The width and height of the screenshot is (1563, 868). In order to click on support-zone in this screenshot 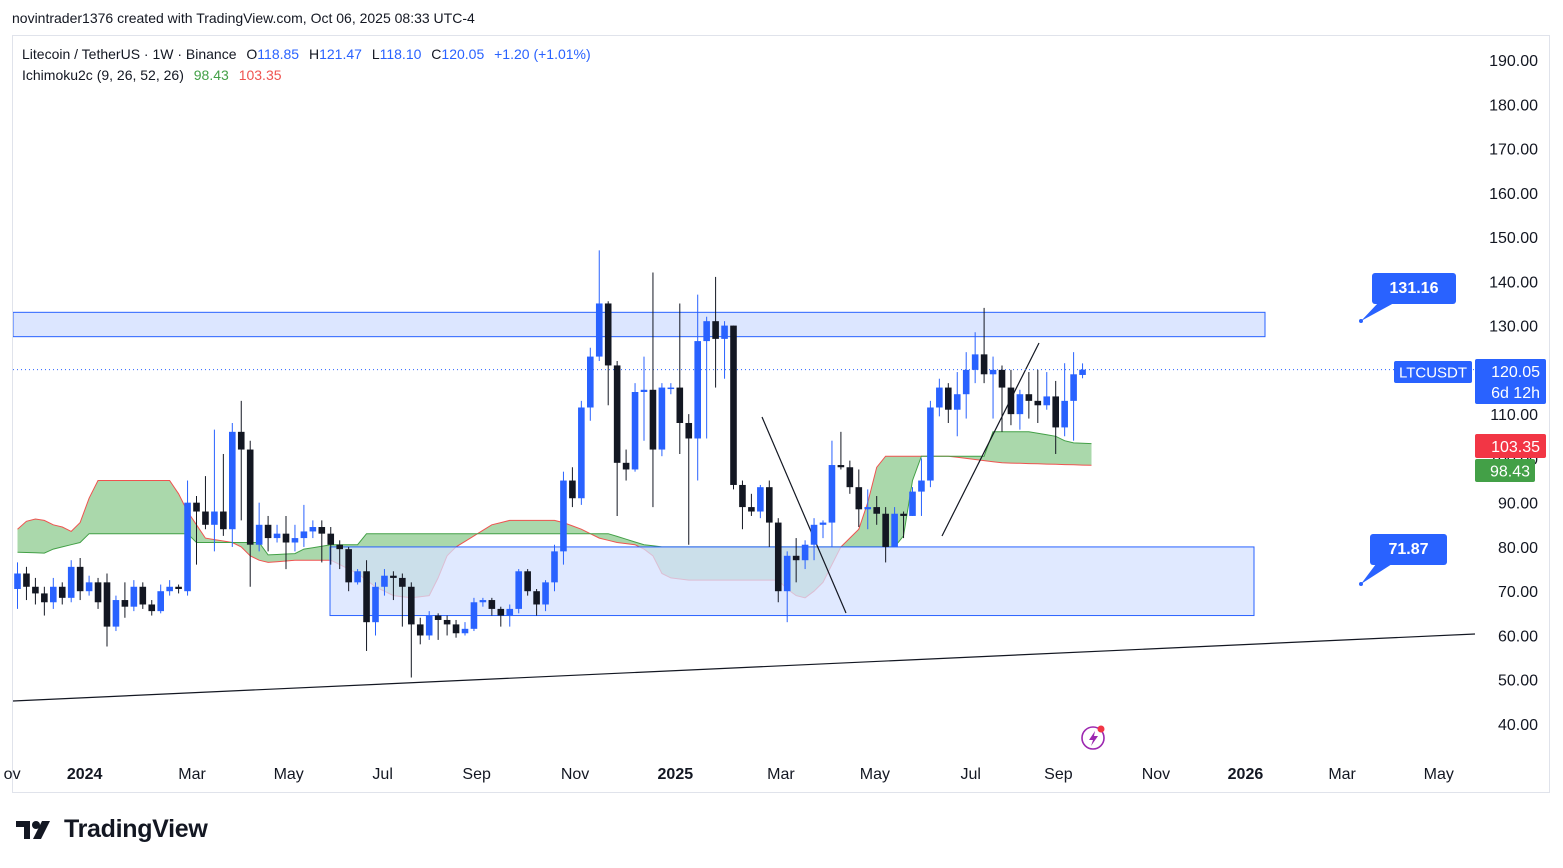, I will do `click(792, 581)`.